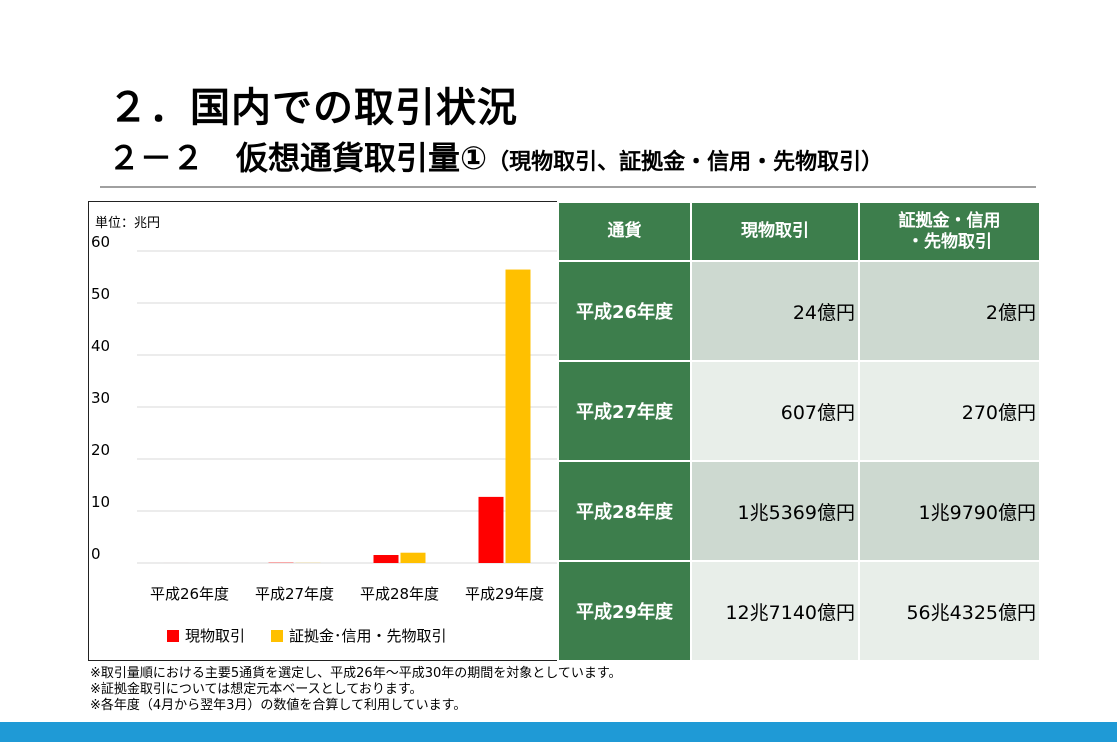  Describe the element at coordinates (624, 411) in the screenshot. I see `table-row-year: 平成27年度` at that location.